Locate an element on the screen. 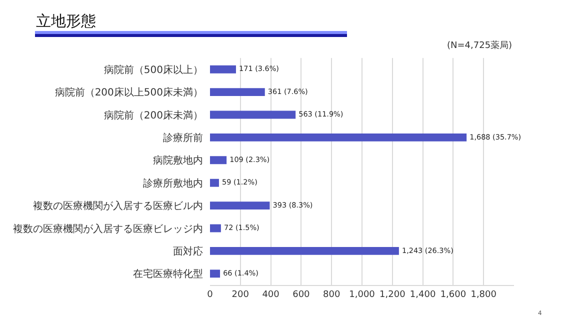  x-tick-label: 400 is located at coordinates (271, 295).